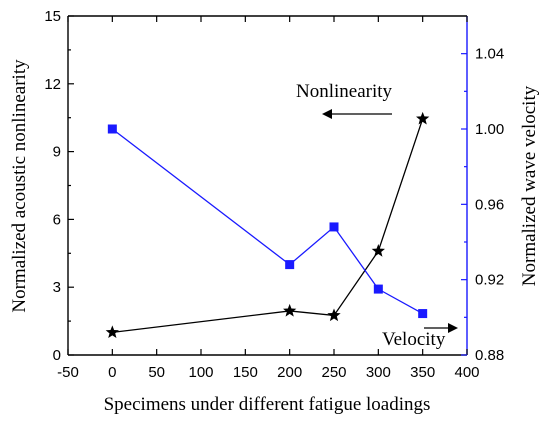 The width and height of the screenshot is (550, 421). I want to click on annotation-nonlinearity-arrowhead, so click(327, 114).